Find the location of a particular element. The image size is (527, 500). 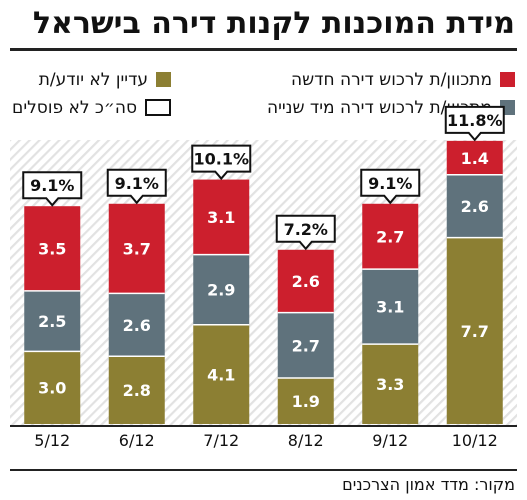

legend-new-apartment-label: מתכוון/ת לרכוש דירה חדשה is located at coordinates (391, 80).